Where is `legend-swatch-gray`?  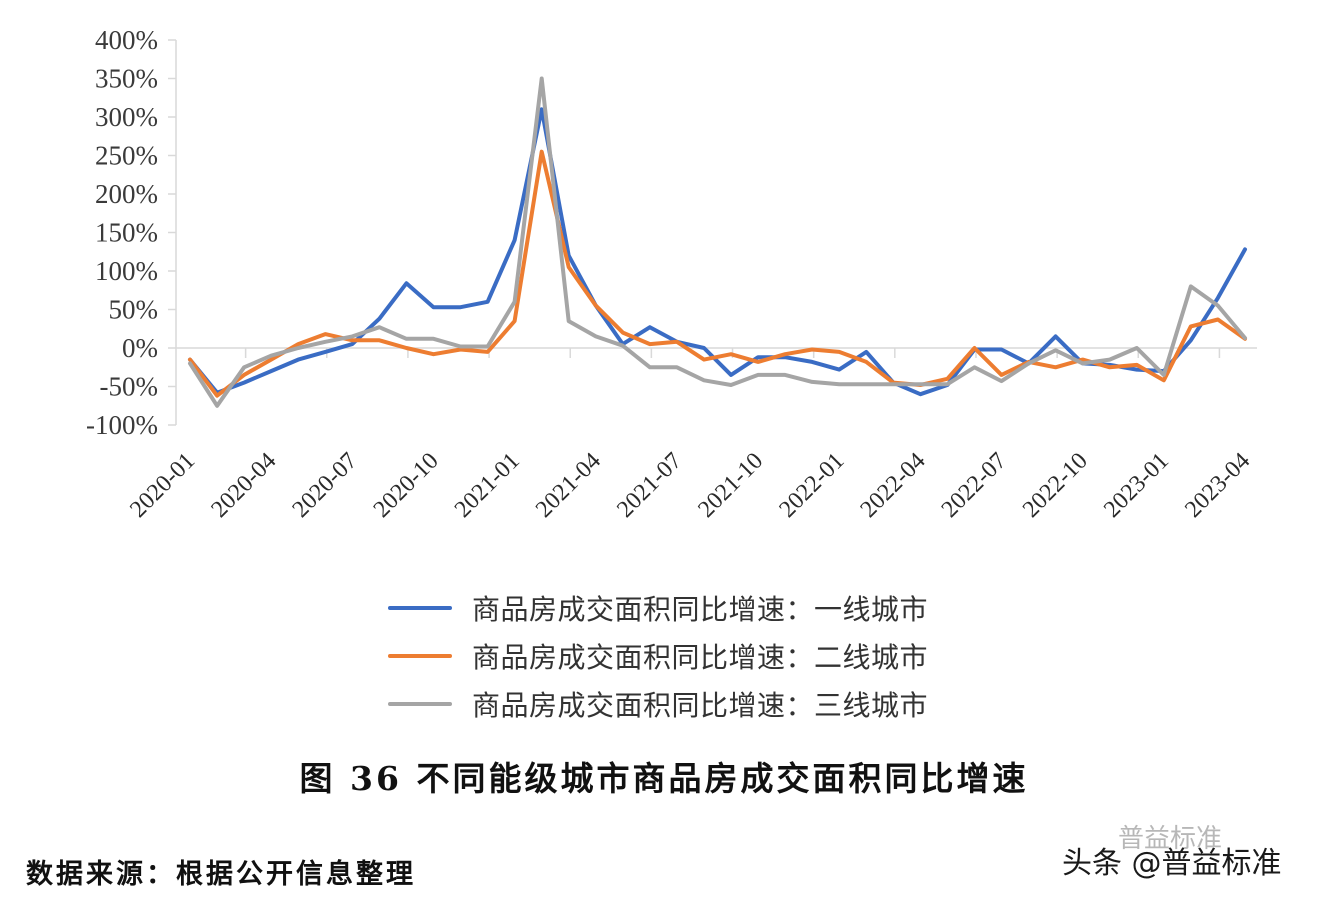
legend-swatch-gray is located at coordinates (420, 704).